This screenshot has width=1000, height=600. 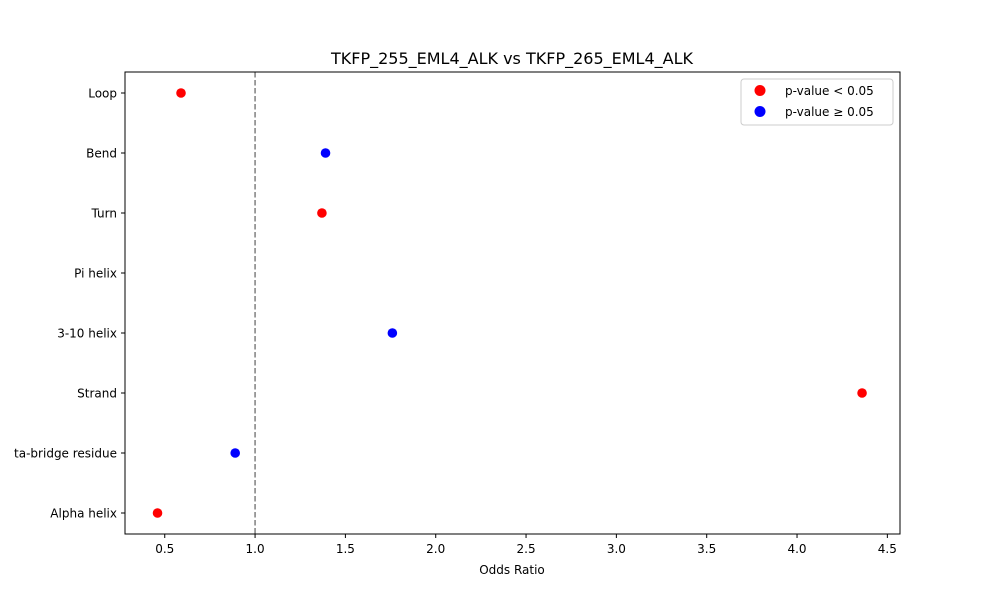 What do you see at coordinates (435, 549) in the screenshot?
I see `x-tick-label: 2.0` at bounding box center [435, 549].